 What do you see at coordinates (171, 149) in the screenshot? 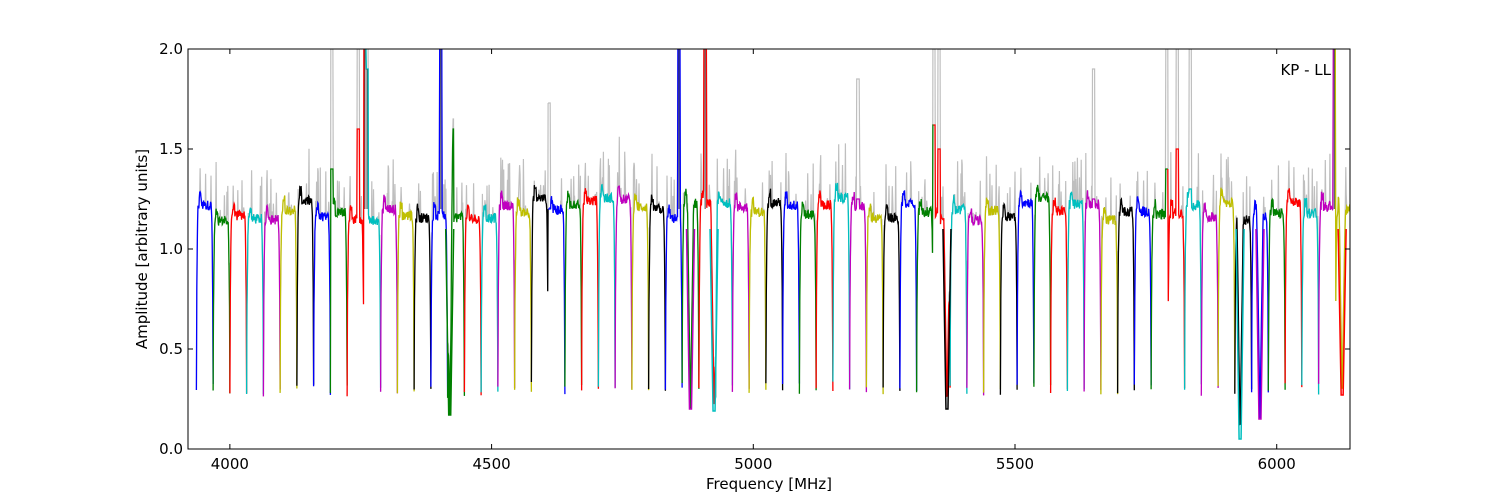
I see `y-tick-label: 1.5` at bounding box center [171, 149].